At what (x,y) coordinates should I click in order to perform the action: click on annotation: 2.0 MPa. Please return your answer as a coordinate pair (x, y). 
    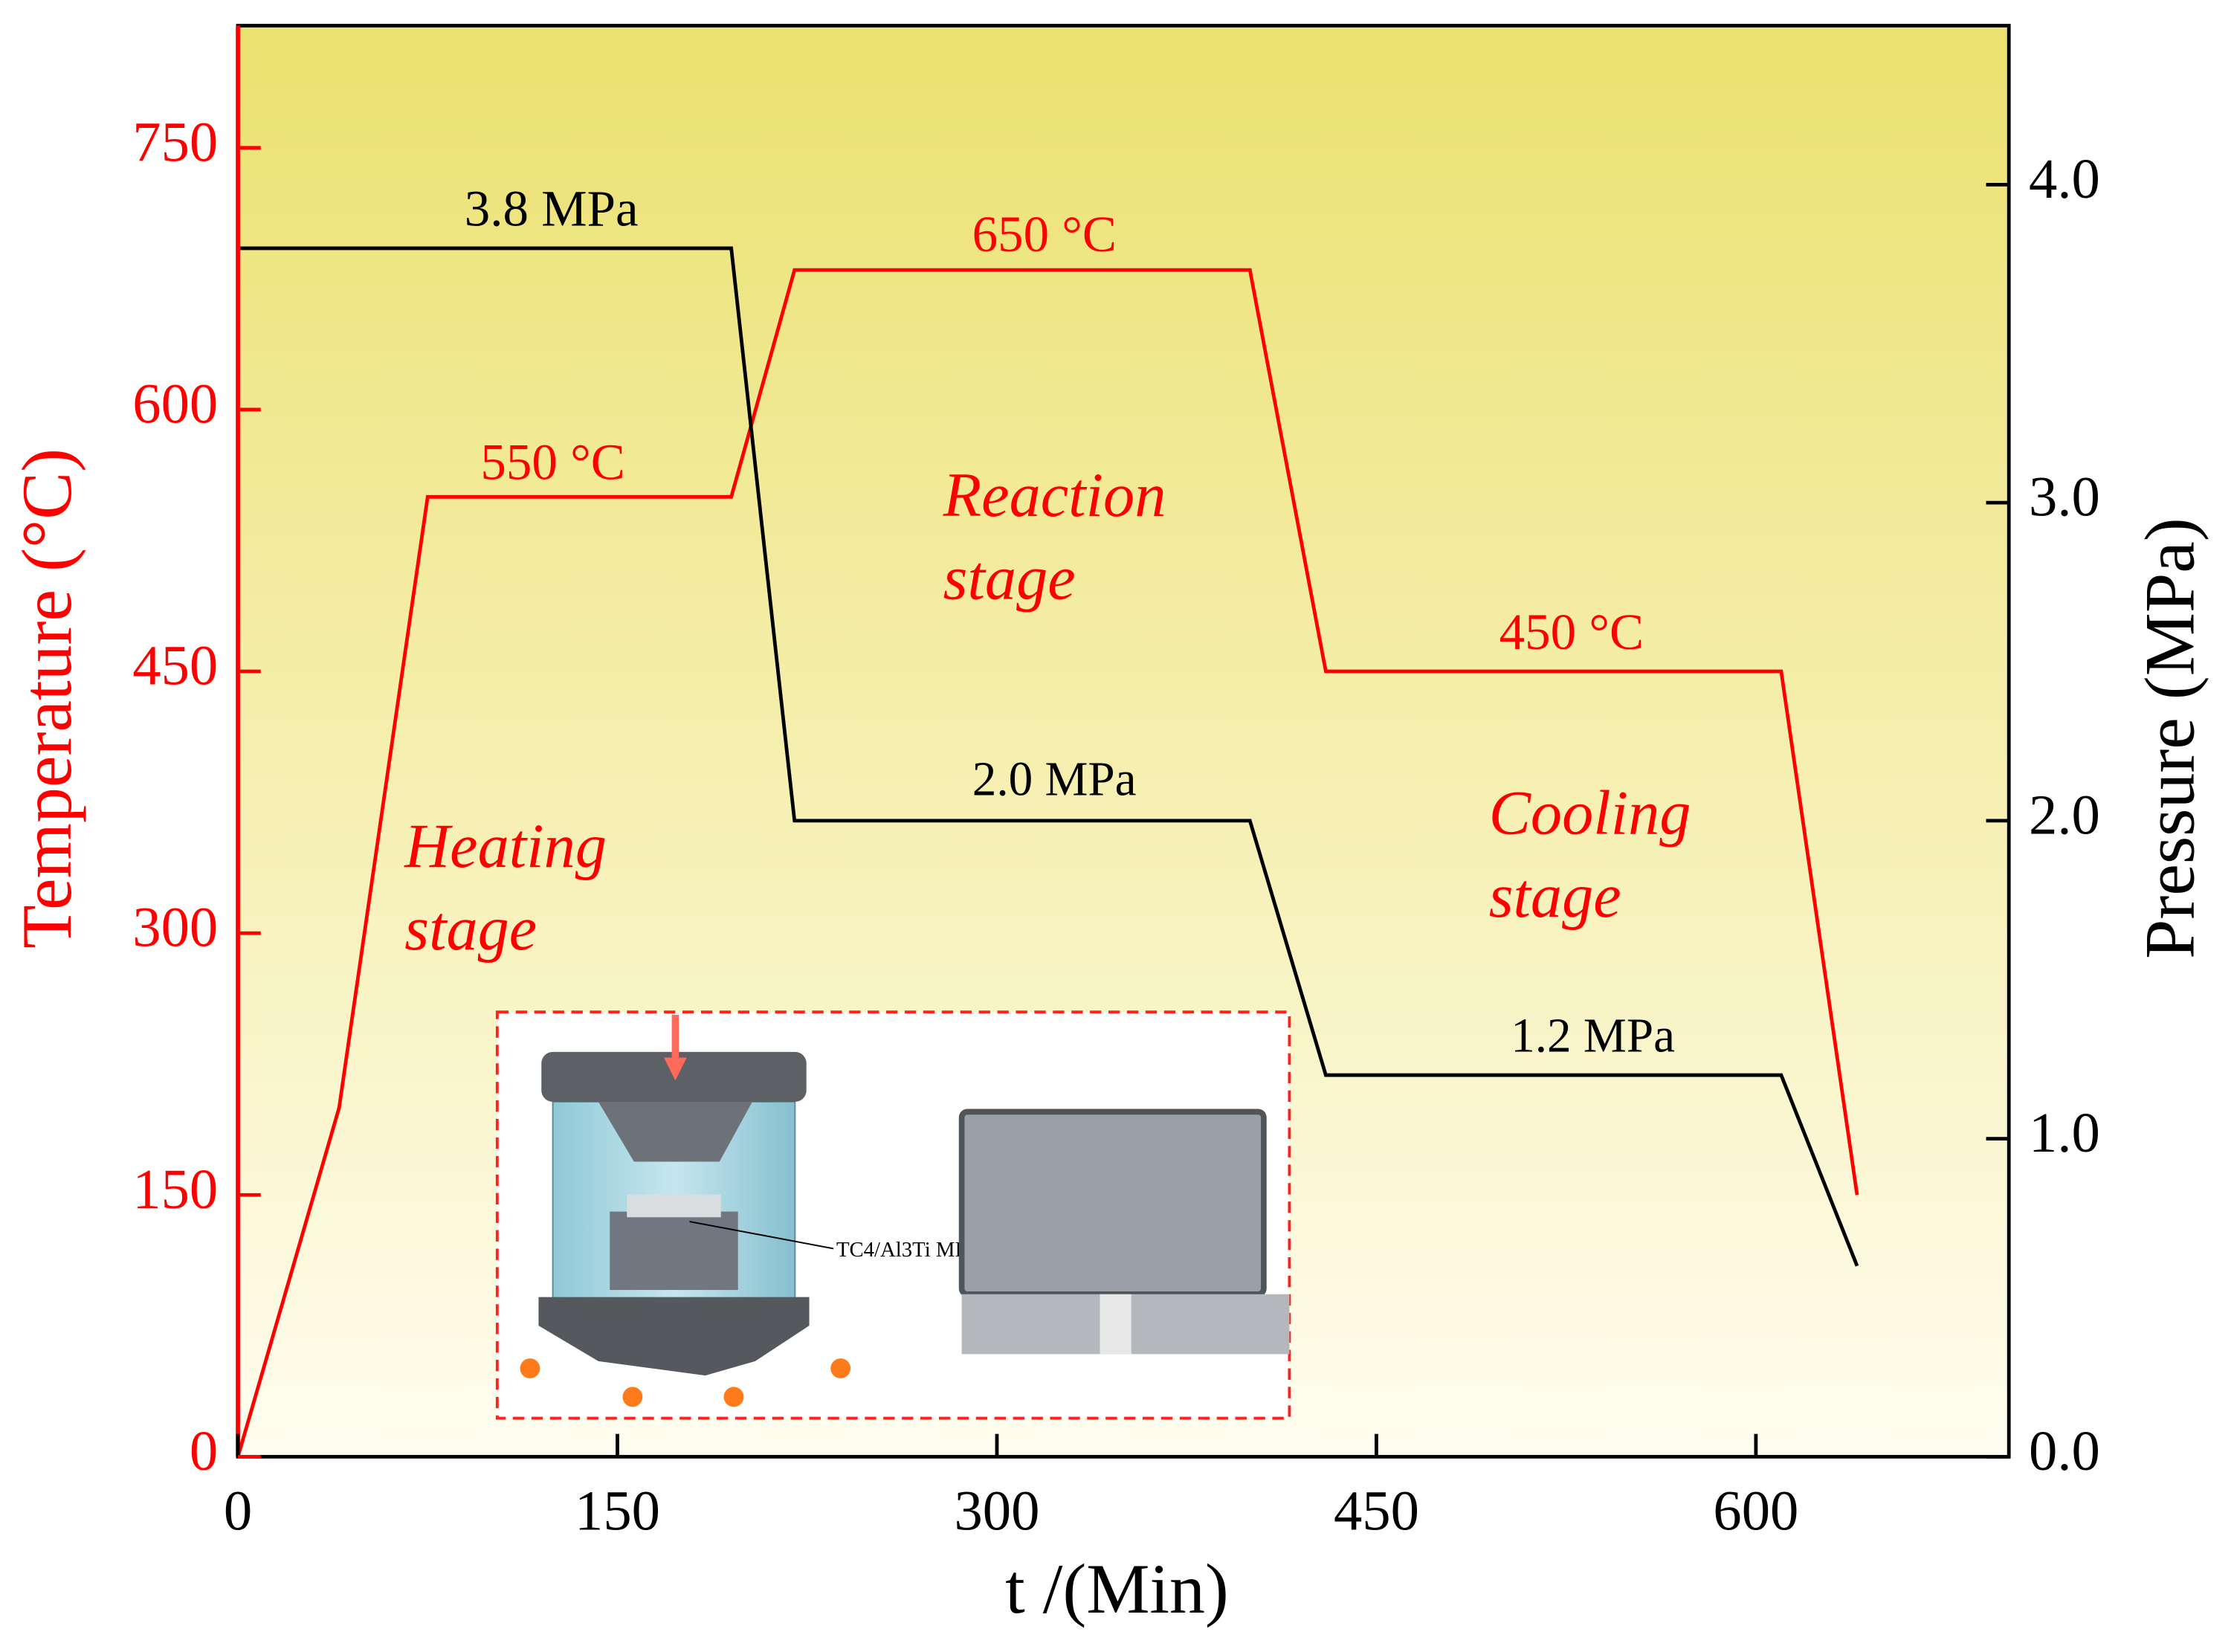
    Looking at the image, I should click on (1054, 779).